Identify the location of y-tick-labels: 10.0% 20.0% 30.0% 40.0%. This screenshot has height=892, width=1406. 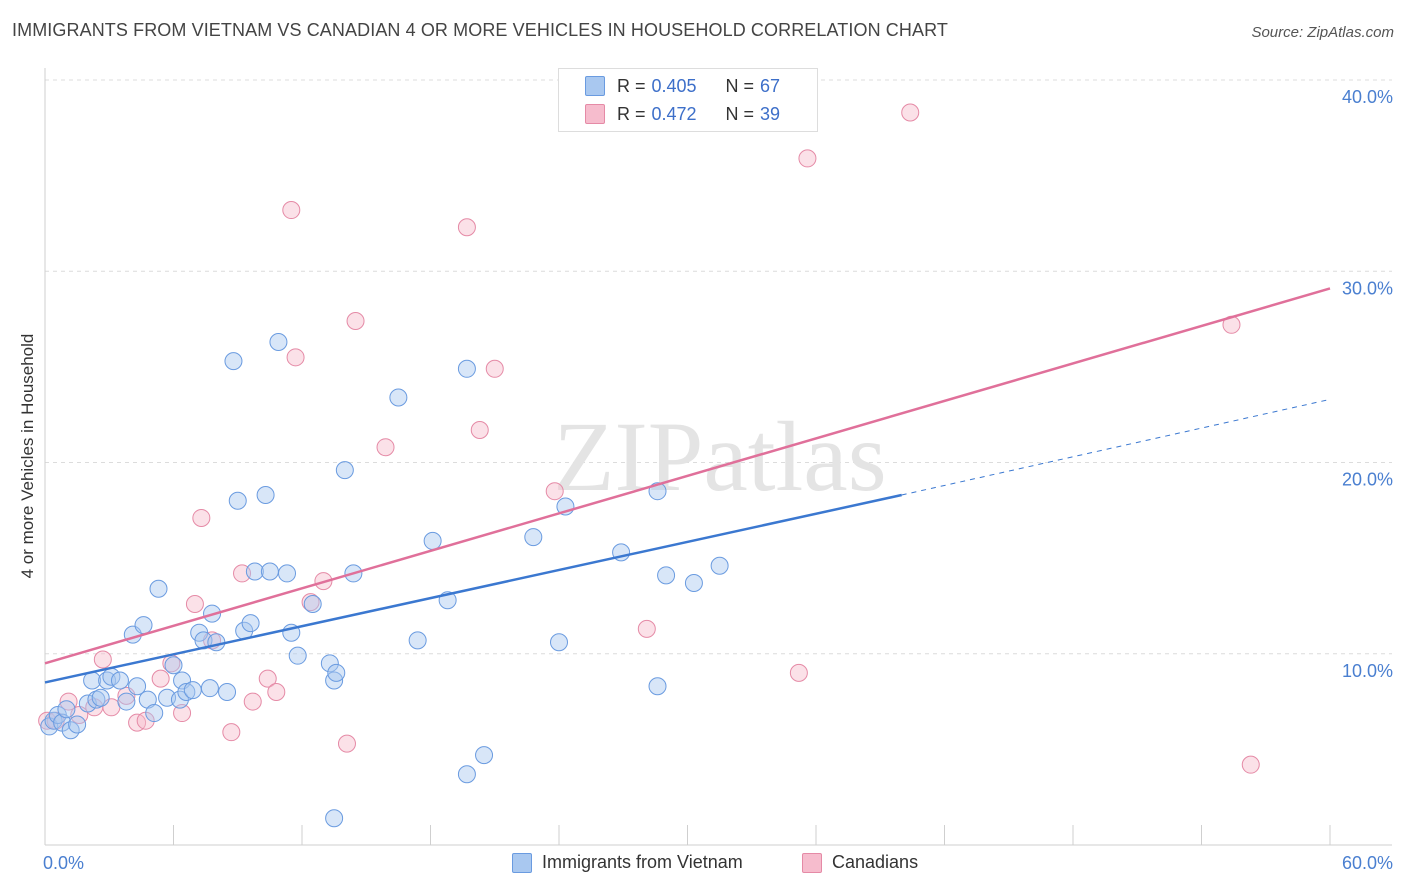
(1367, 384).